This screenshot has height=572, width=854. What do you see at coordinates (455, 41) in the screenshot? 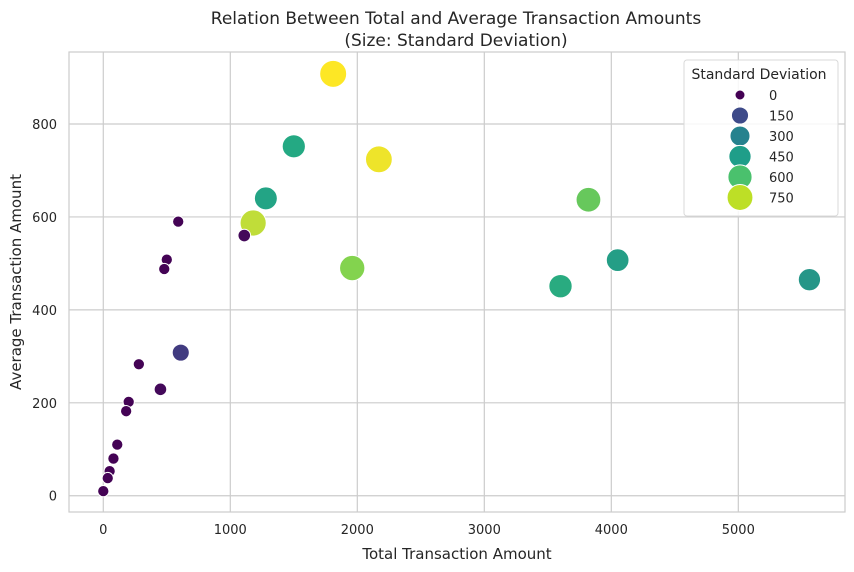
I see `chart-subtitle: (Size: Standard Deviation)` at bounding box center [455, 41].